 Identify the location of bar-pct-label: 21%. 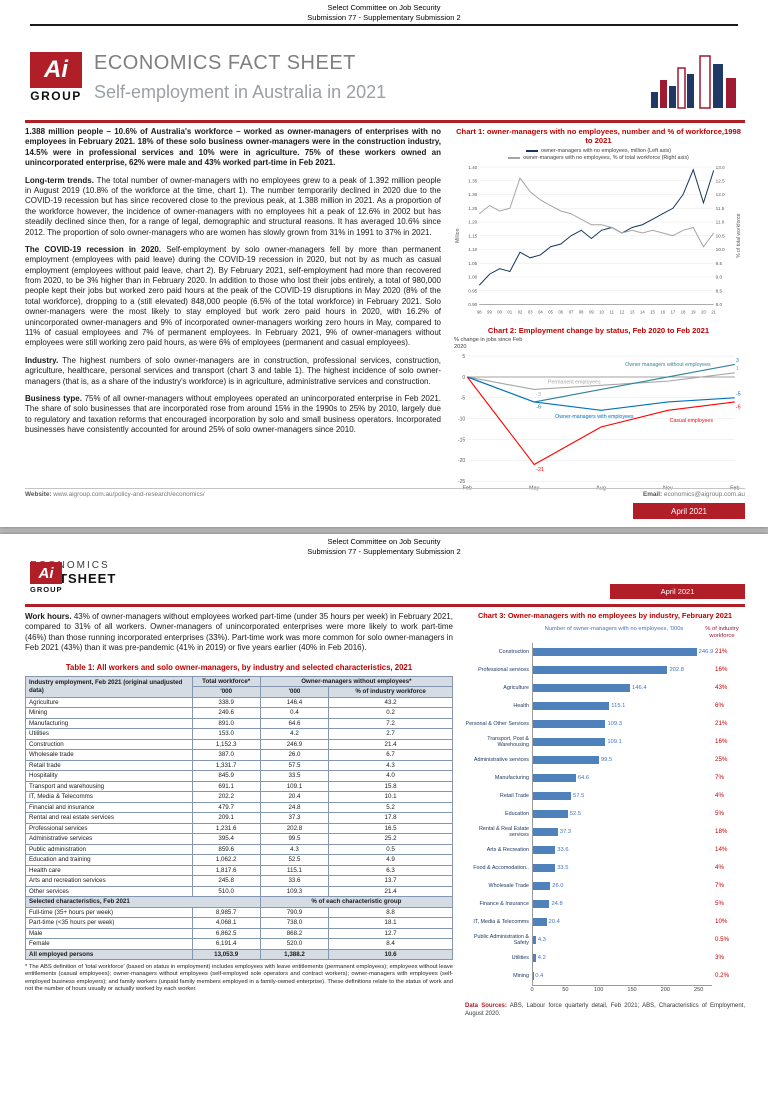
(730, 723).